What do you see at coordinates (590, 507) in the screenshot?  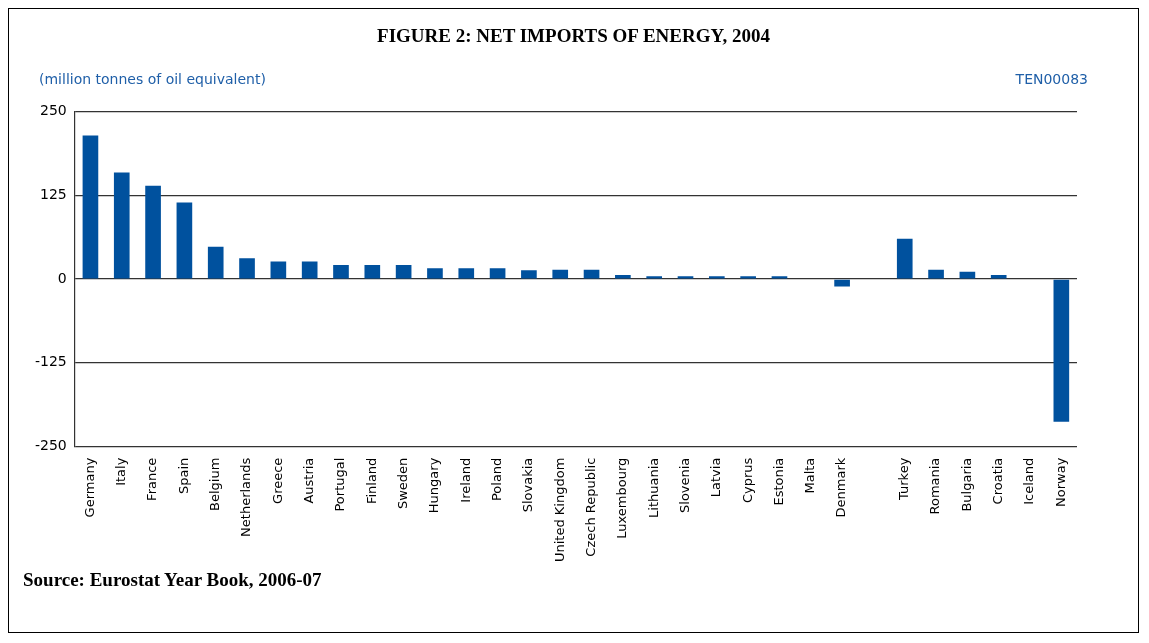 I see `x-tick-label: Czech Republic` at bounding box center [590, 507].